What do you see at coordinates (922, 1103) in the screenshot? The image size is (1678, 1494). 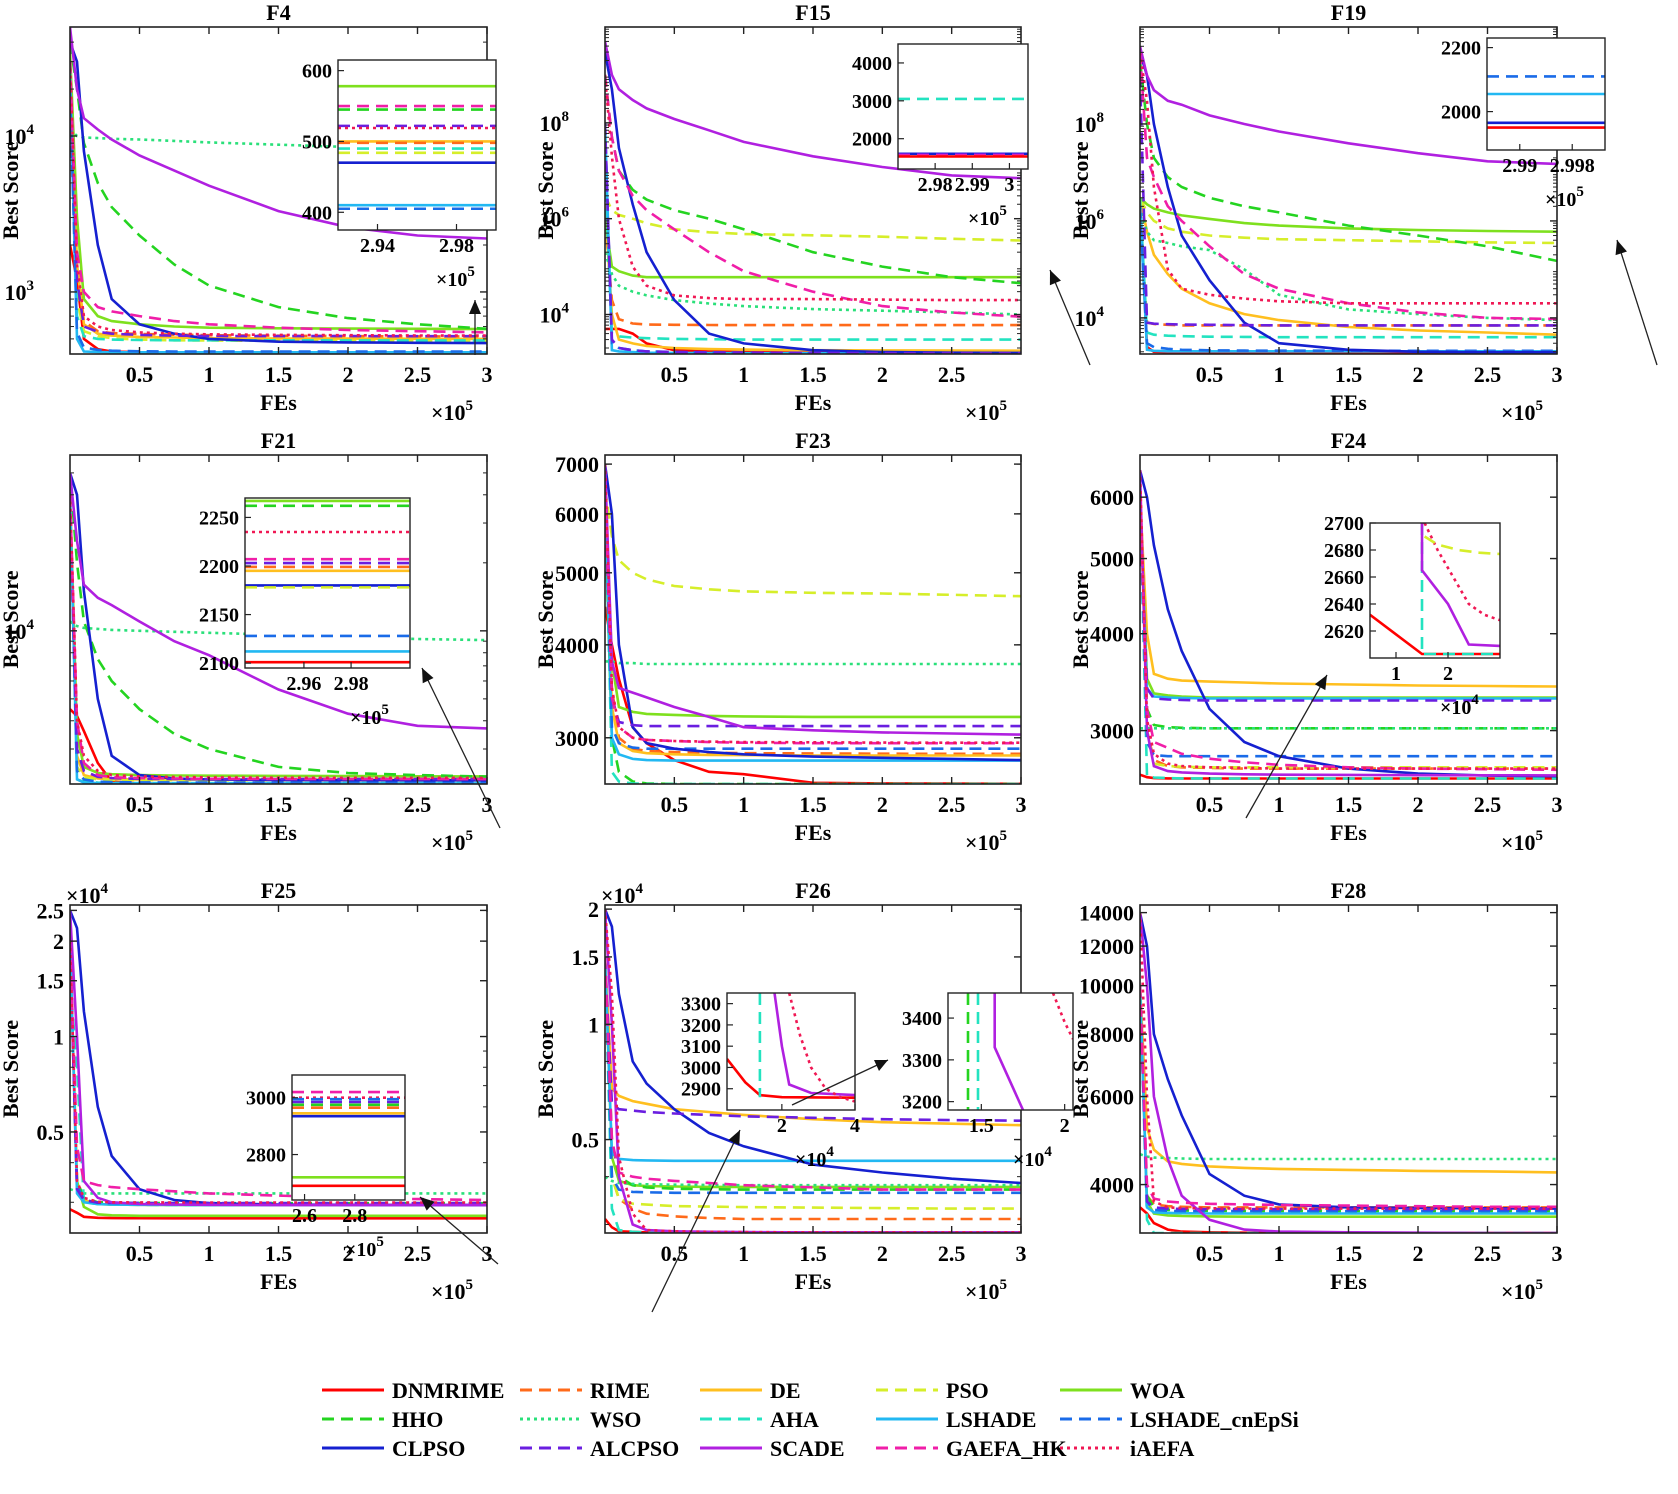 I see `inset-y-tick-label: 3200` at bounding box center [922, 1103].